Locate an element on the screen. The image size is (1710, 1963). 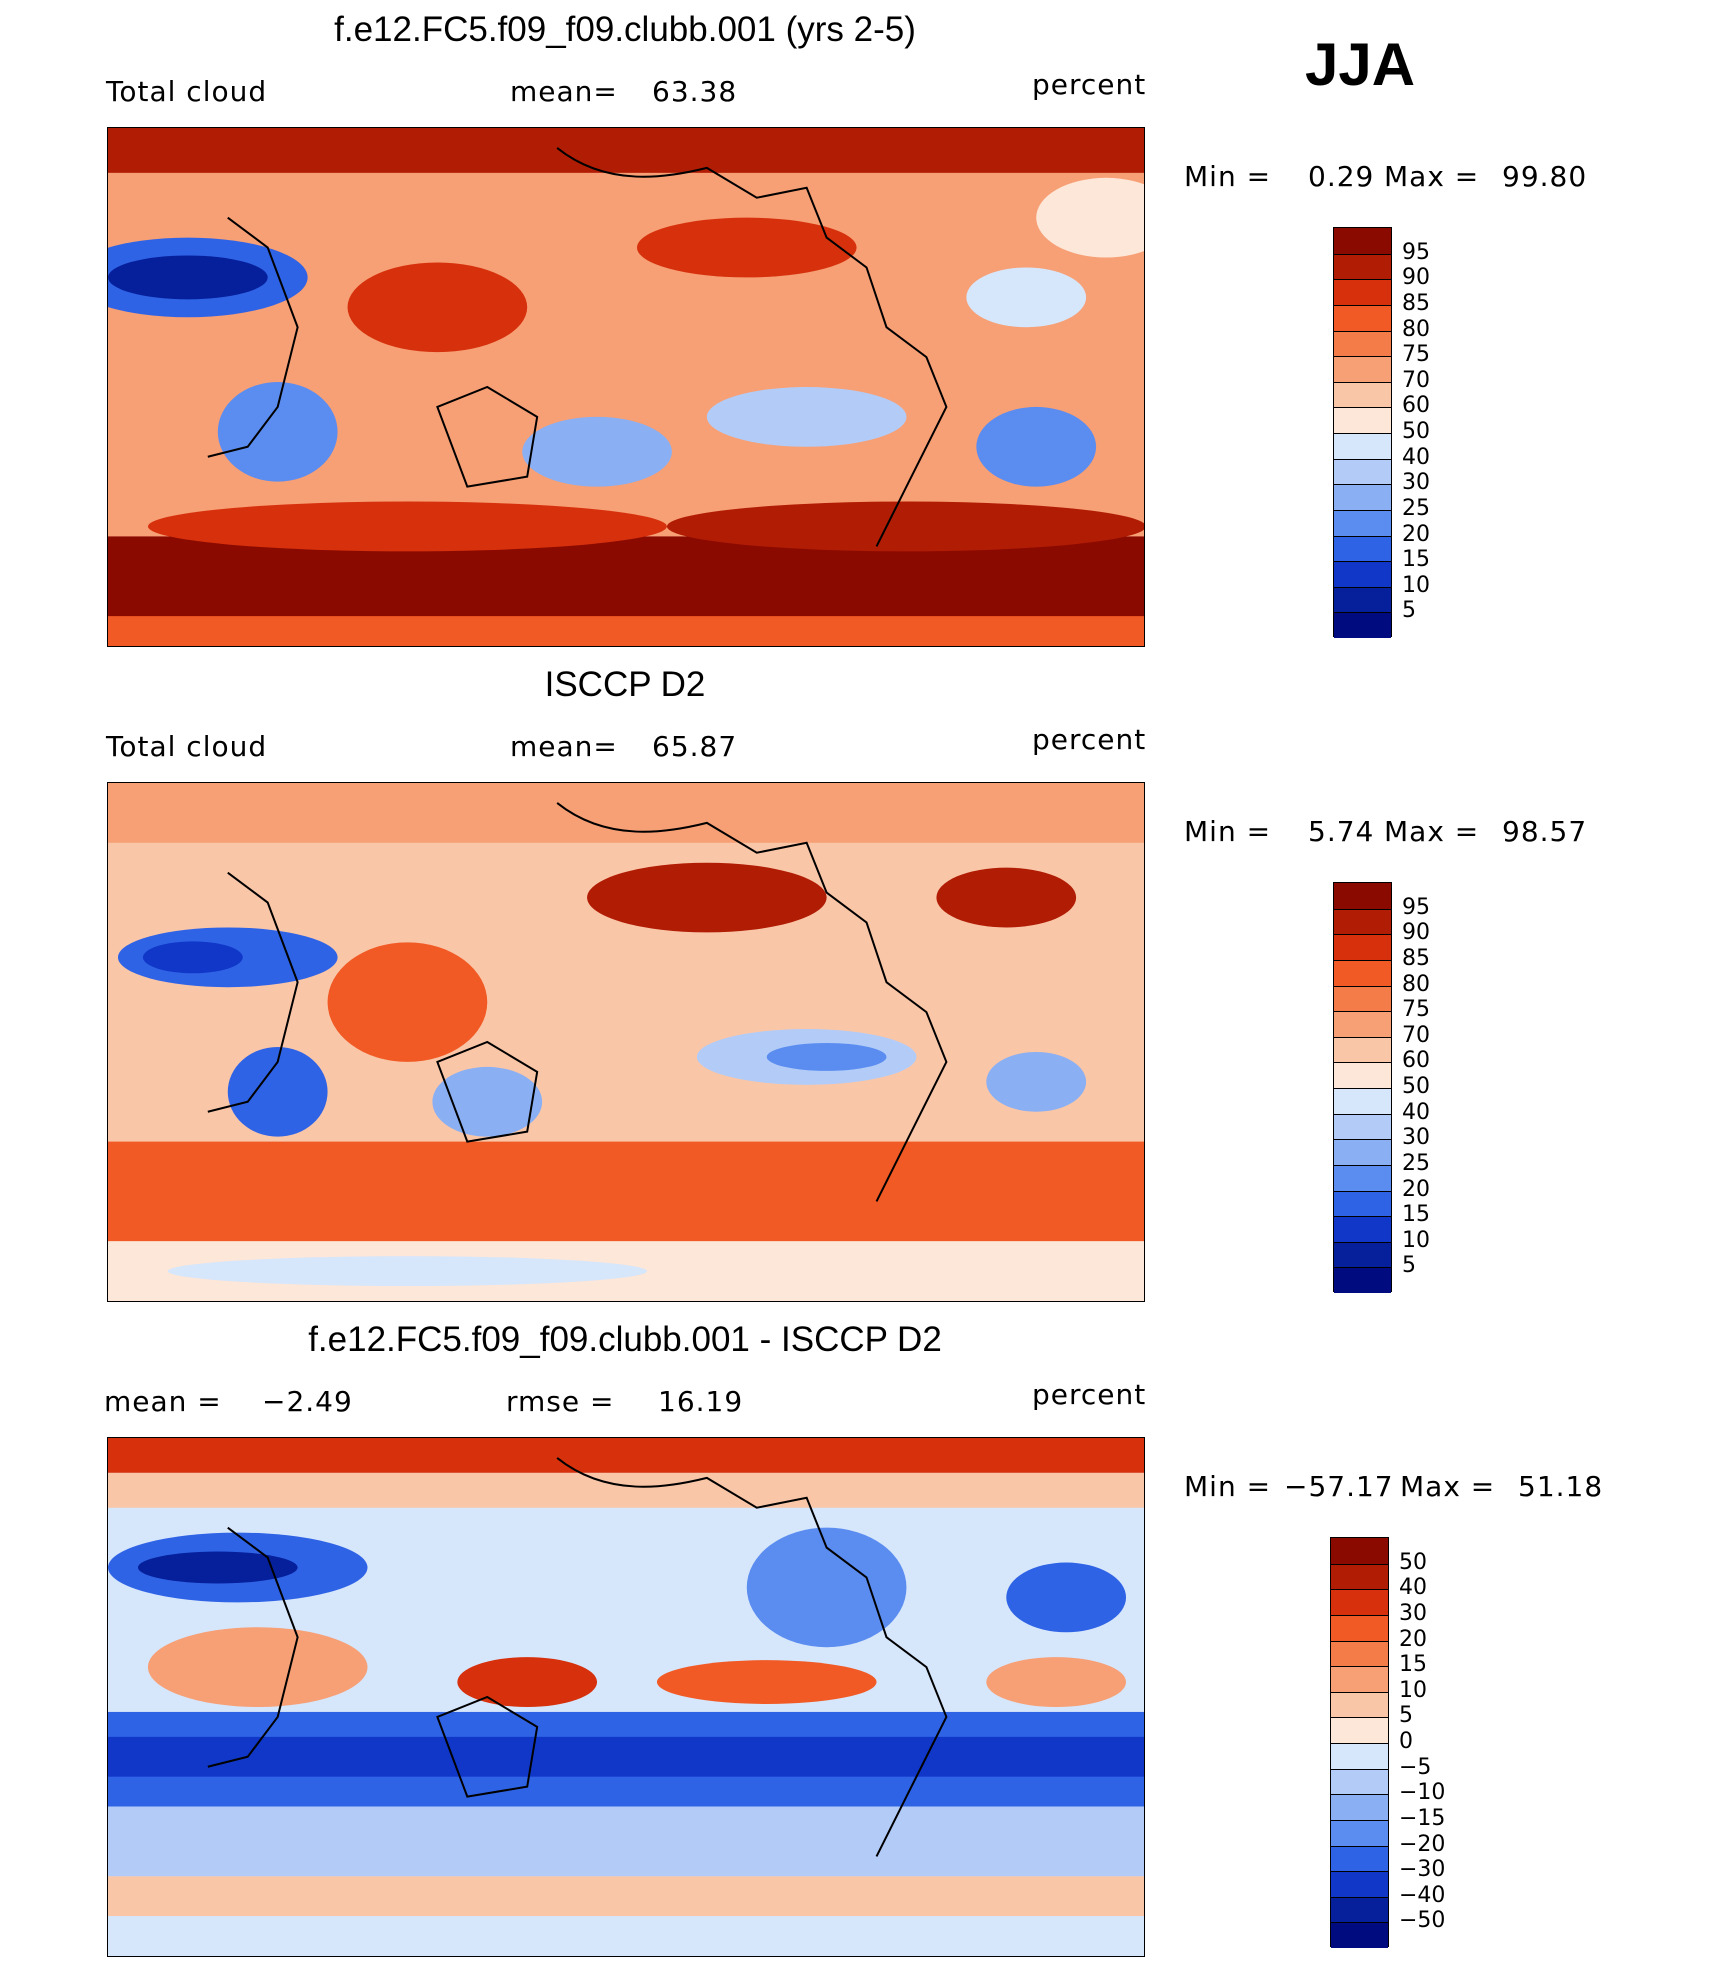
panel1-max-label: Max = is located at coordinates (1432, 176).